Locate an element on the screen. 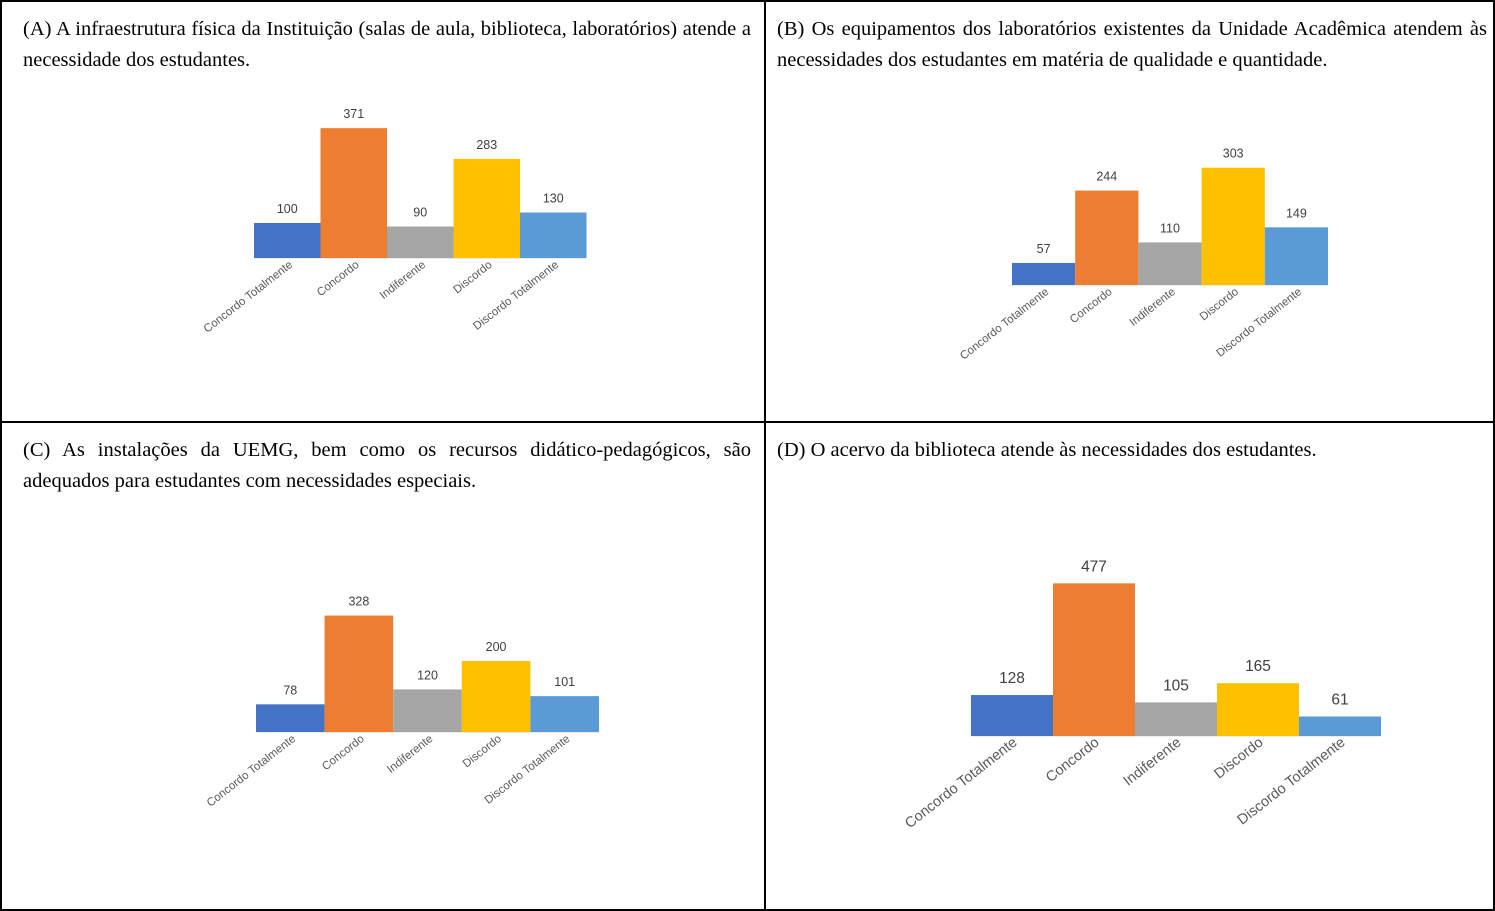 The image size is (1495, 911). panel-b-data-label: 303 is located at coordinates (1233, 154).